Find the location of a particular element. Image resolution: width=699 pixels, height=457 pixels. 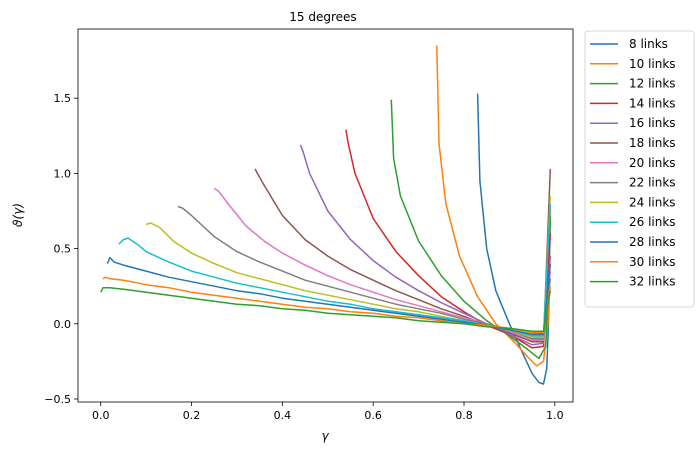

legend-label: 12 links is located at coordinates (652, 84).